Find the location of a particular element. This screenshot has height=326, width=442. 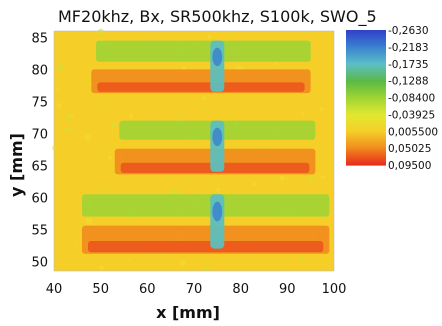

region-strip-3-upper is located at coordinates (206, 205).